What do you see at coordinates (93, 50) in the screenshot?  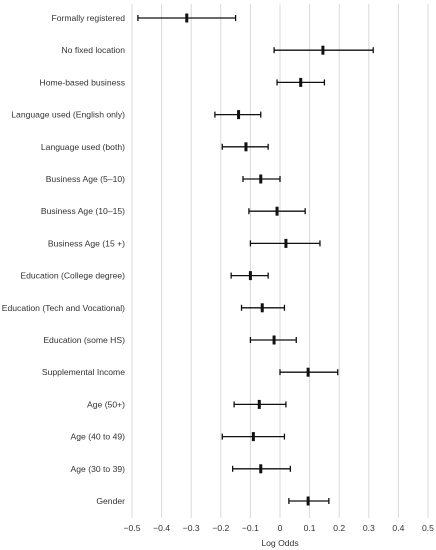 I see `category-label: No fixed location` at bounding box center [93, 50].